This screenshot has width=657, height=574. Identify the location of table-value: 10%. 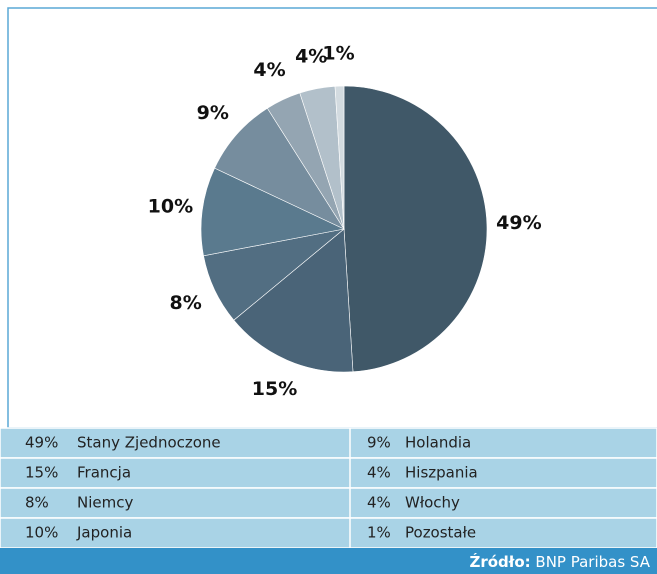
(41, 533).